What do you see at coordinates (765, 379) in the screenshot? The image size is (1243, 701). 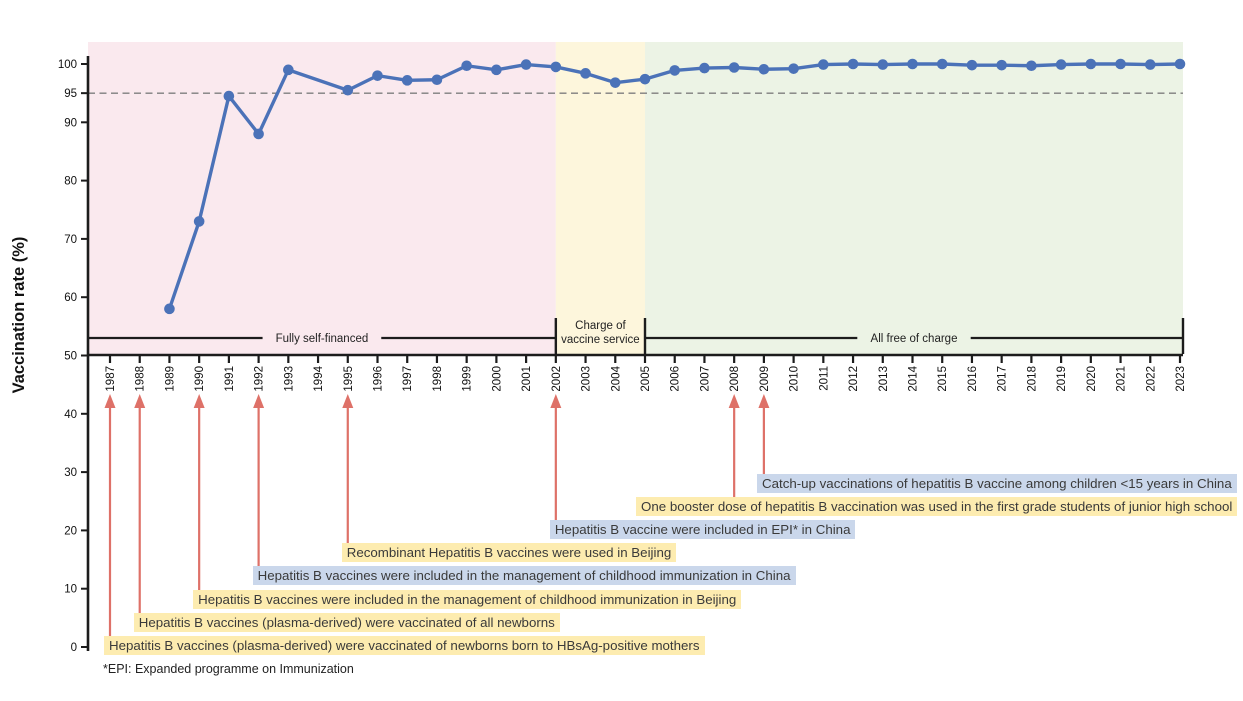 I see `x-tick-label-2009: 2009` at bounding box center [765, 379].